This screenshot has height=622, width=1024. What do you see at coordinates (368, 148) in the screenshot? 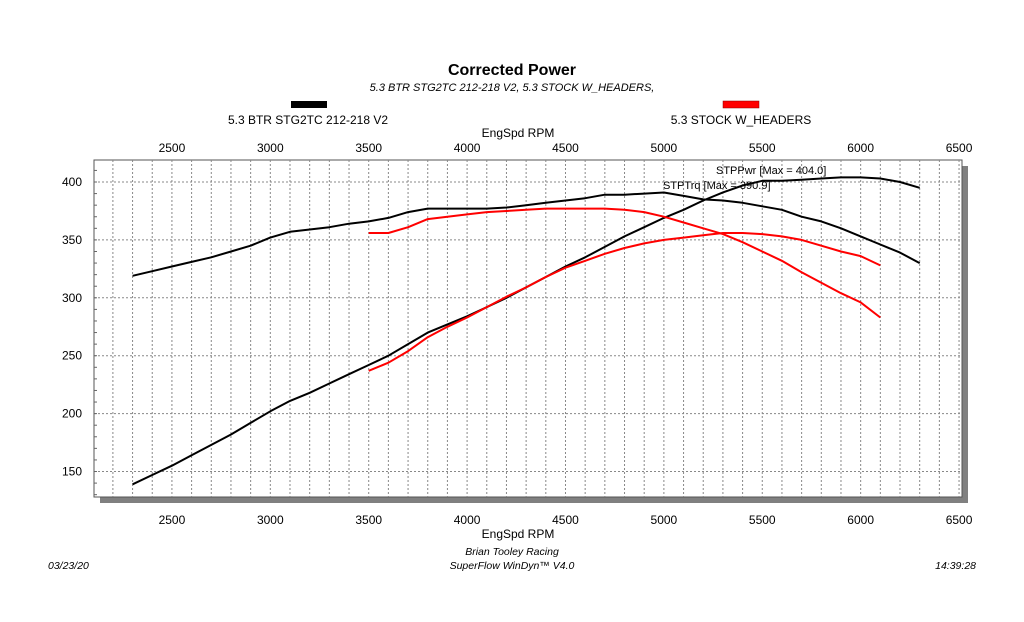
I see `x-tick-label-top: 3500` at bounding box center [368, 148].